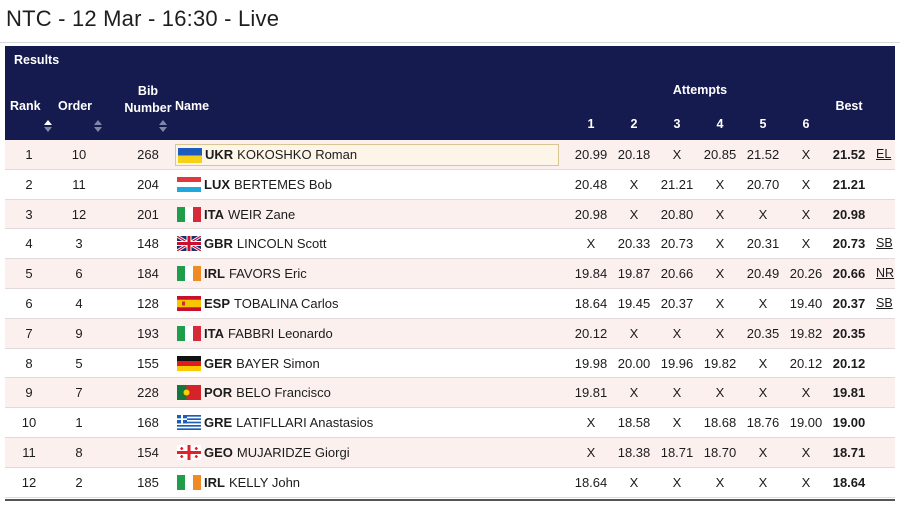 The width and height of the screenshot is (900, 507). Describe the element at coordinates (367, 452) in the screenshot. I see `athlete-cell: GEO MUJARIDZE Giorgi` at that location.